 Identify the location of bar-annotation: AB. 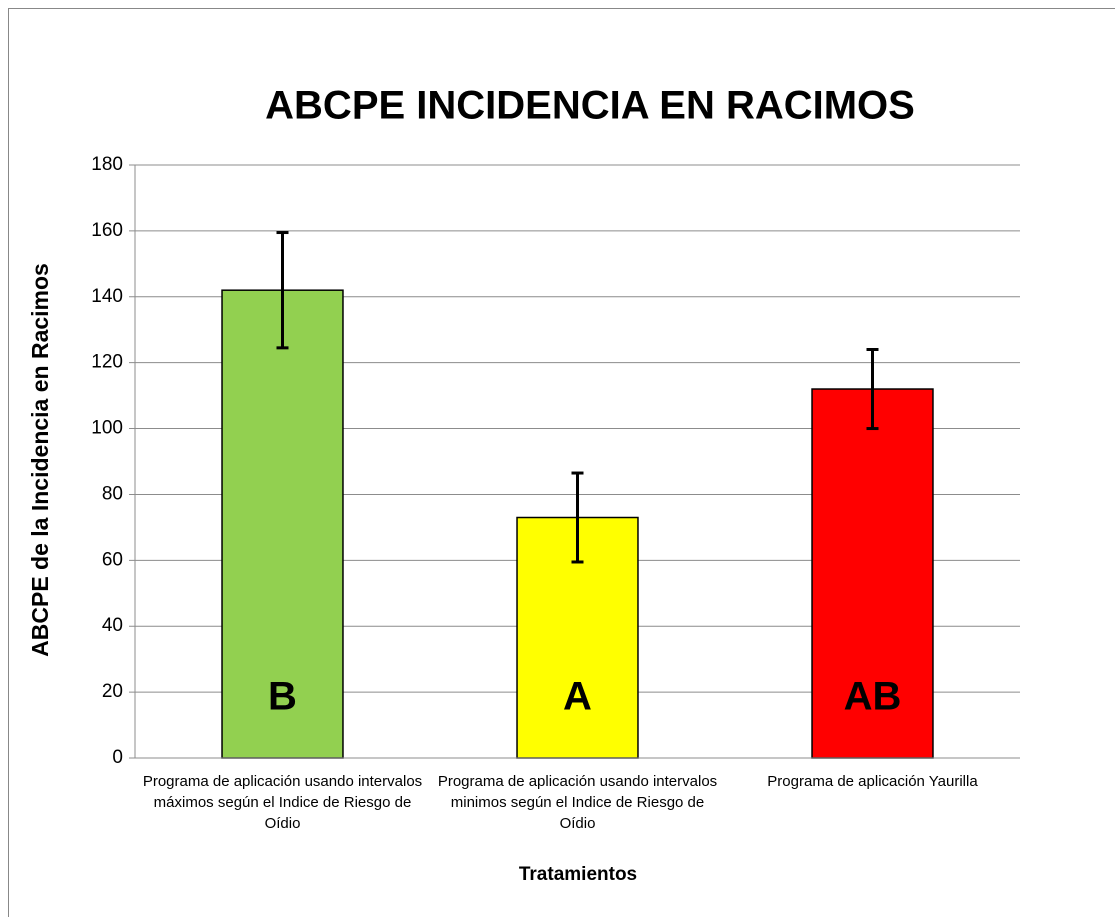
(873, 697).